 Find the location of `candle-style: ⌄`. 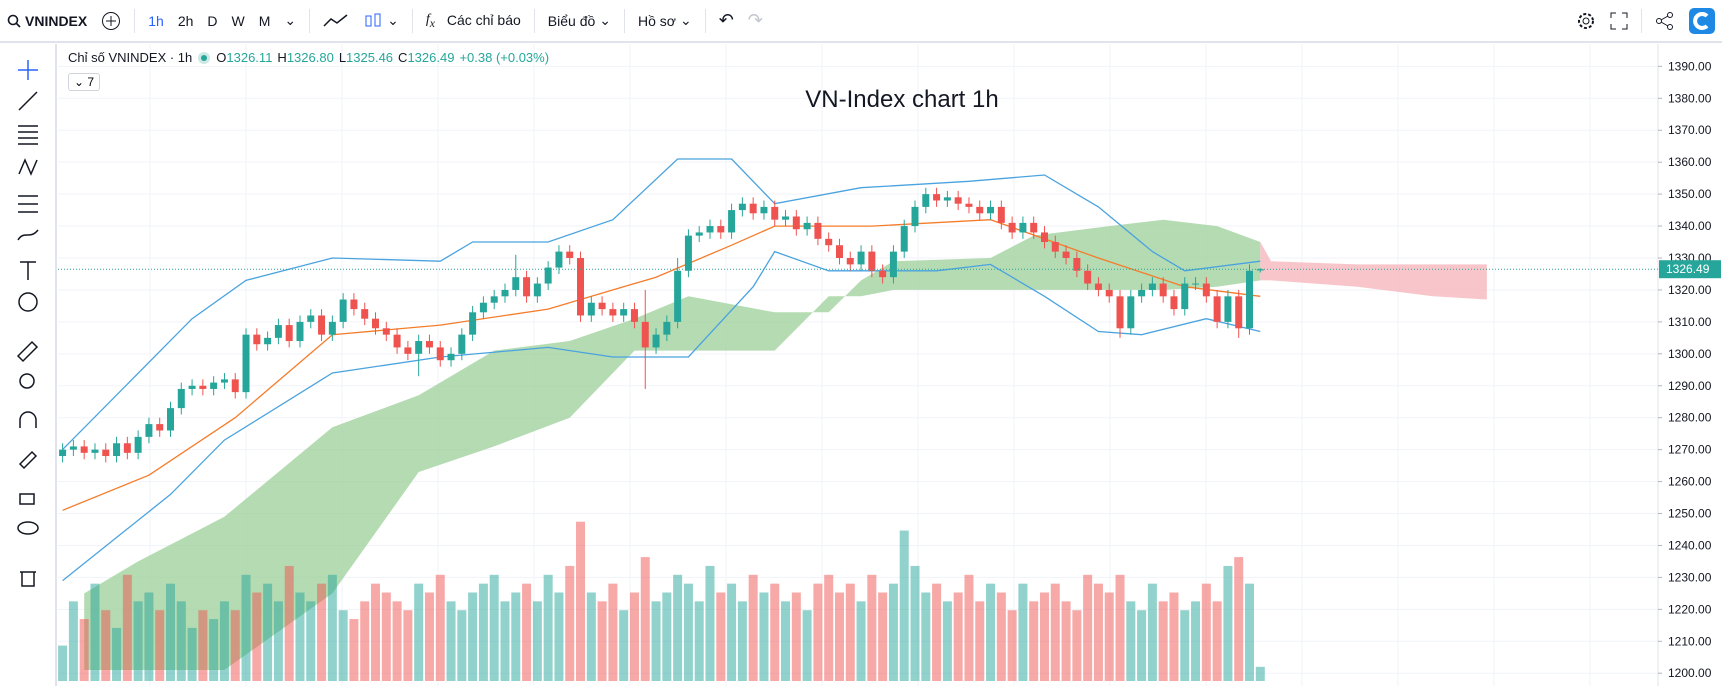

candle-style: ⌄ is located at coordinates (381, 21).